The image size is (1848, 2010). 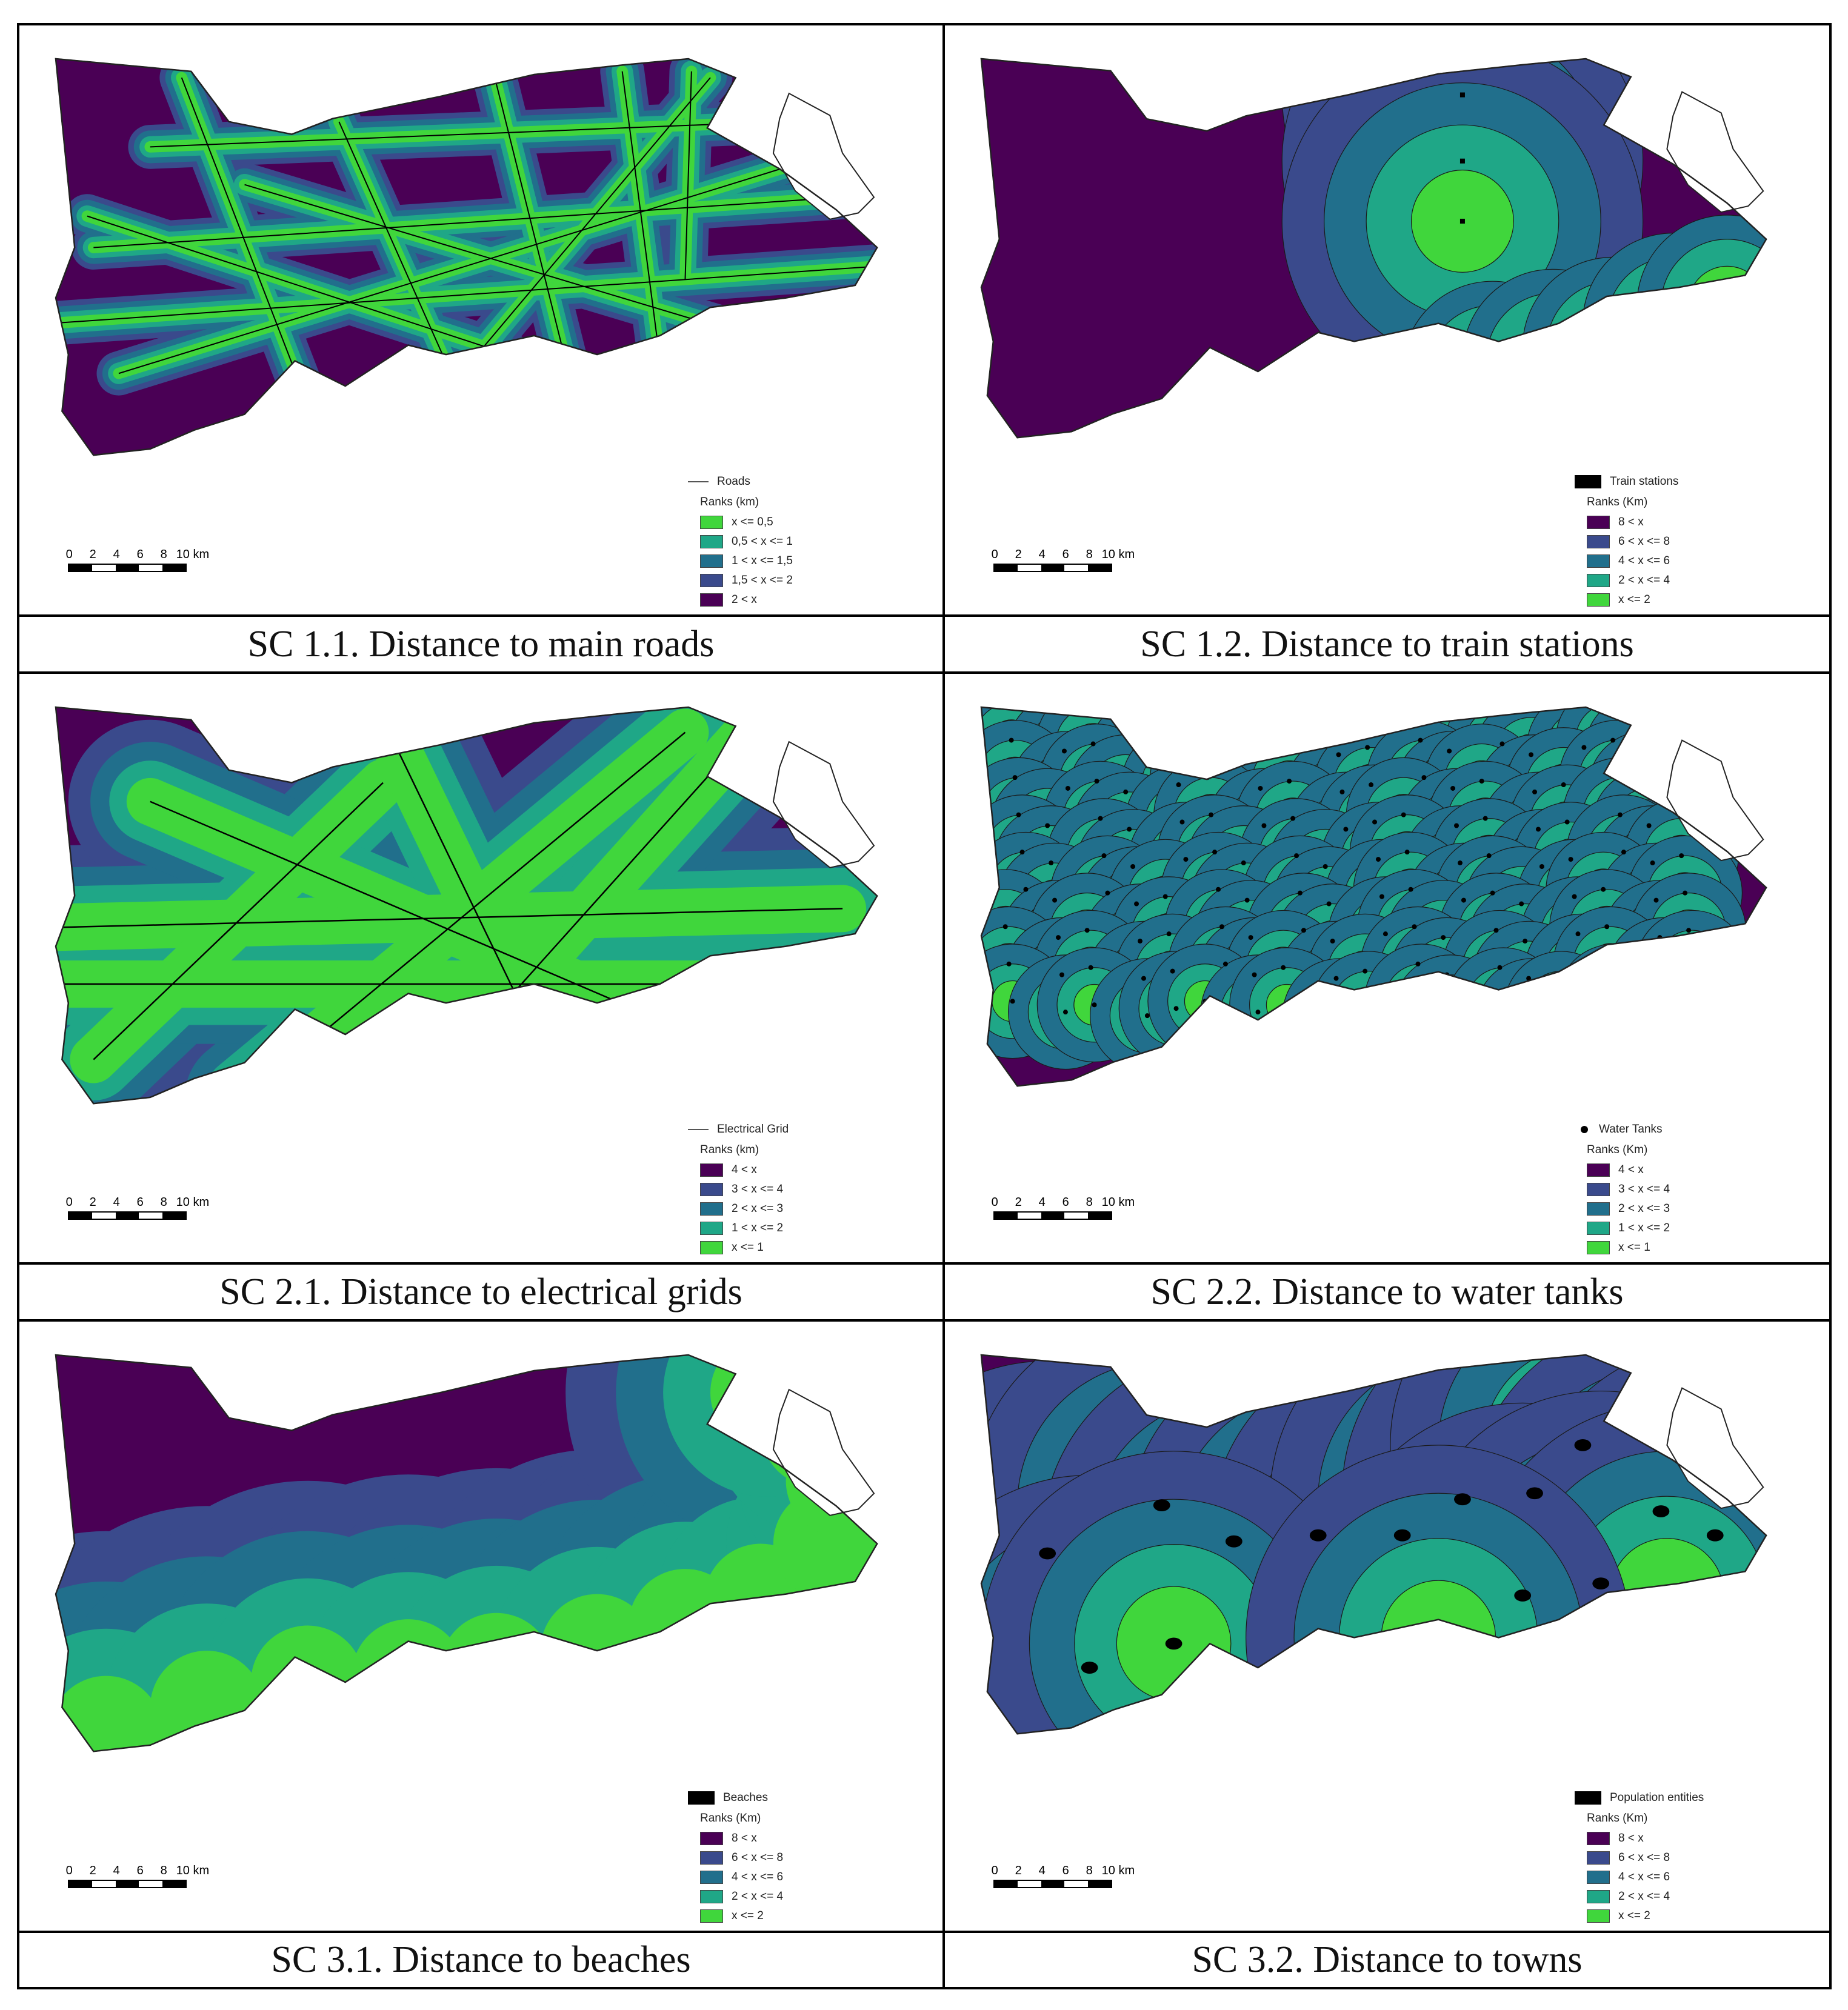 I want to click on legend-entry: 1 < x <= 1,5, so click(x=747, y=561).